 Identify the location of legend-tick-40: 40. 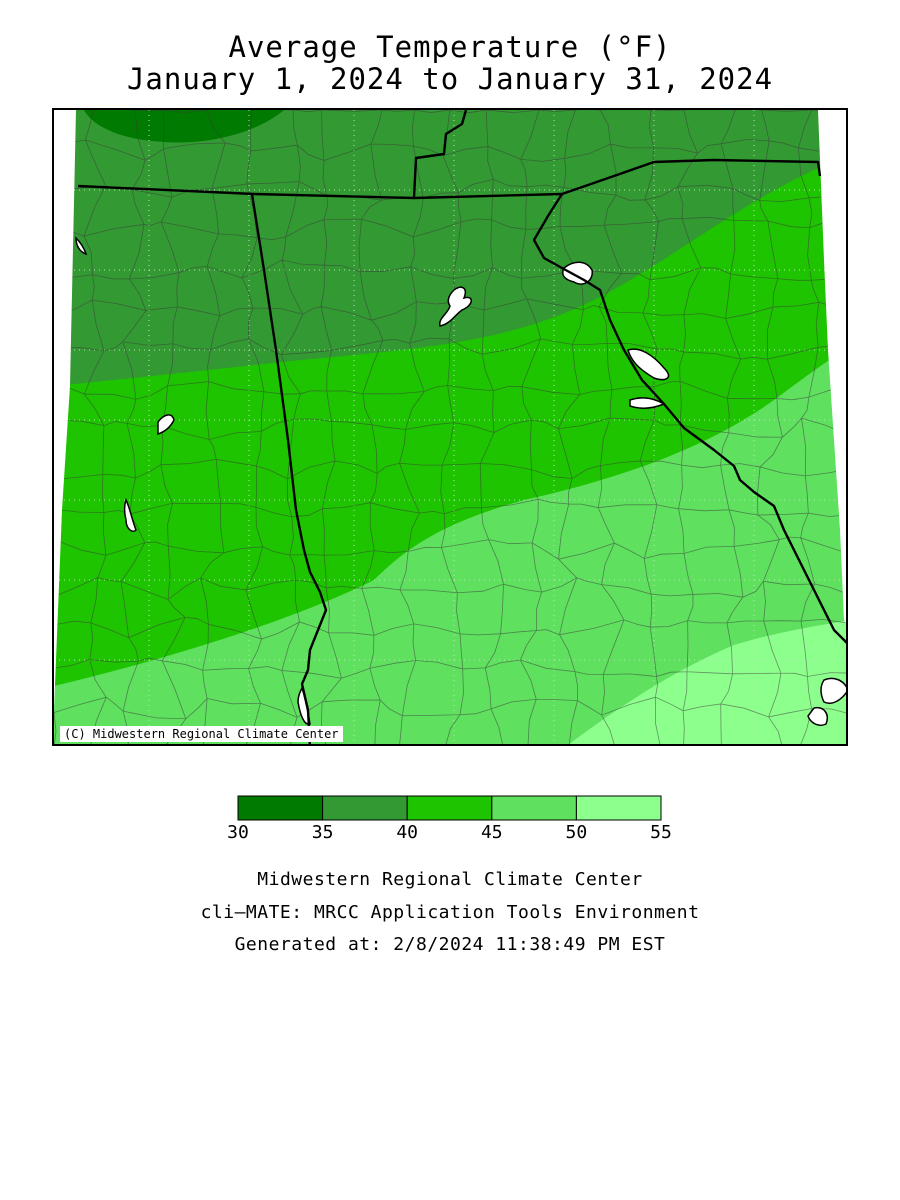
(407, 832).